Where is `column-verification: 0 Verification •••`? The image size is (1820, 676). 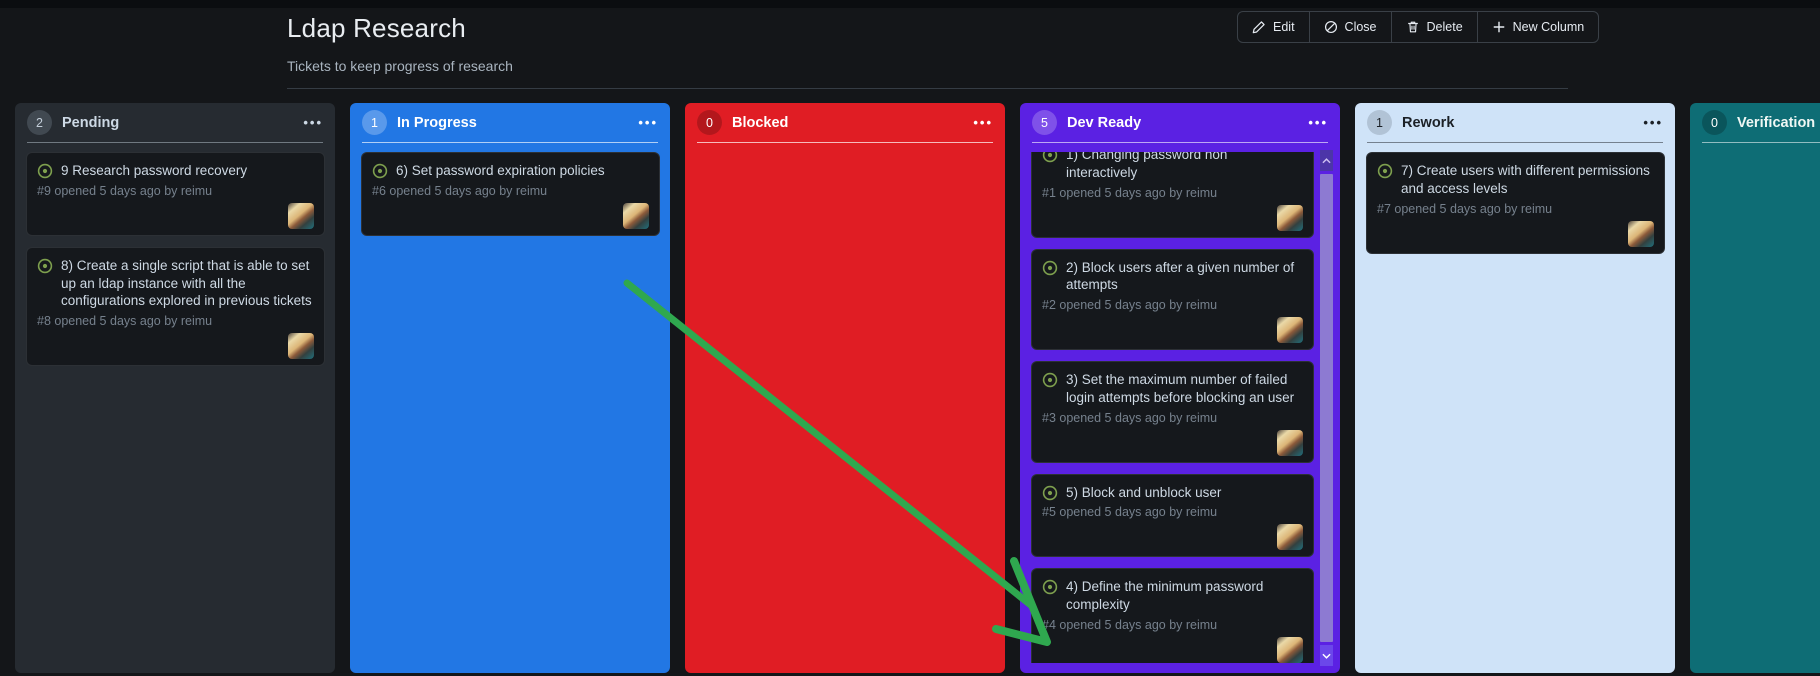
column-verification: 0 Verification ••• is located at coordinates (1755, 388).